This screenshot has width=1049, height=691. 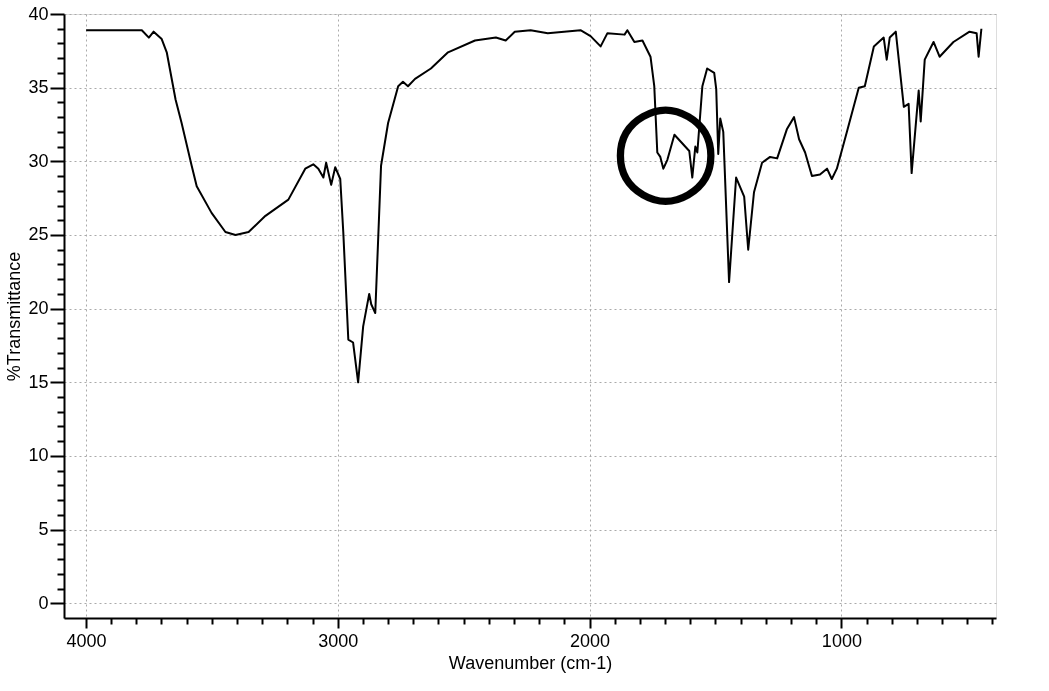 What do you see at coordinates (590, 640) in the screenshot?
I see `x-tick-label: 2000` at bounding box center [590, 640].